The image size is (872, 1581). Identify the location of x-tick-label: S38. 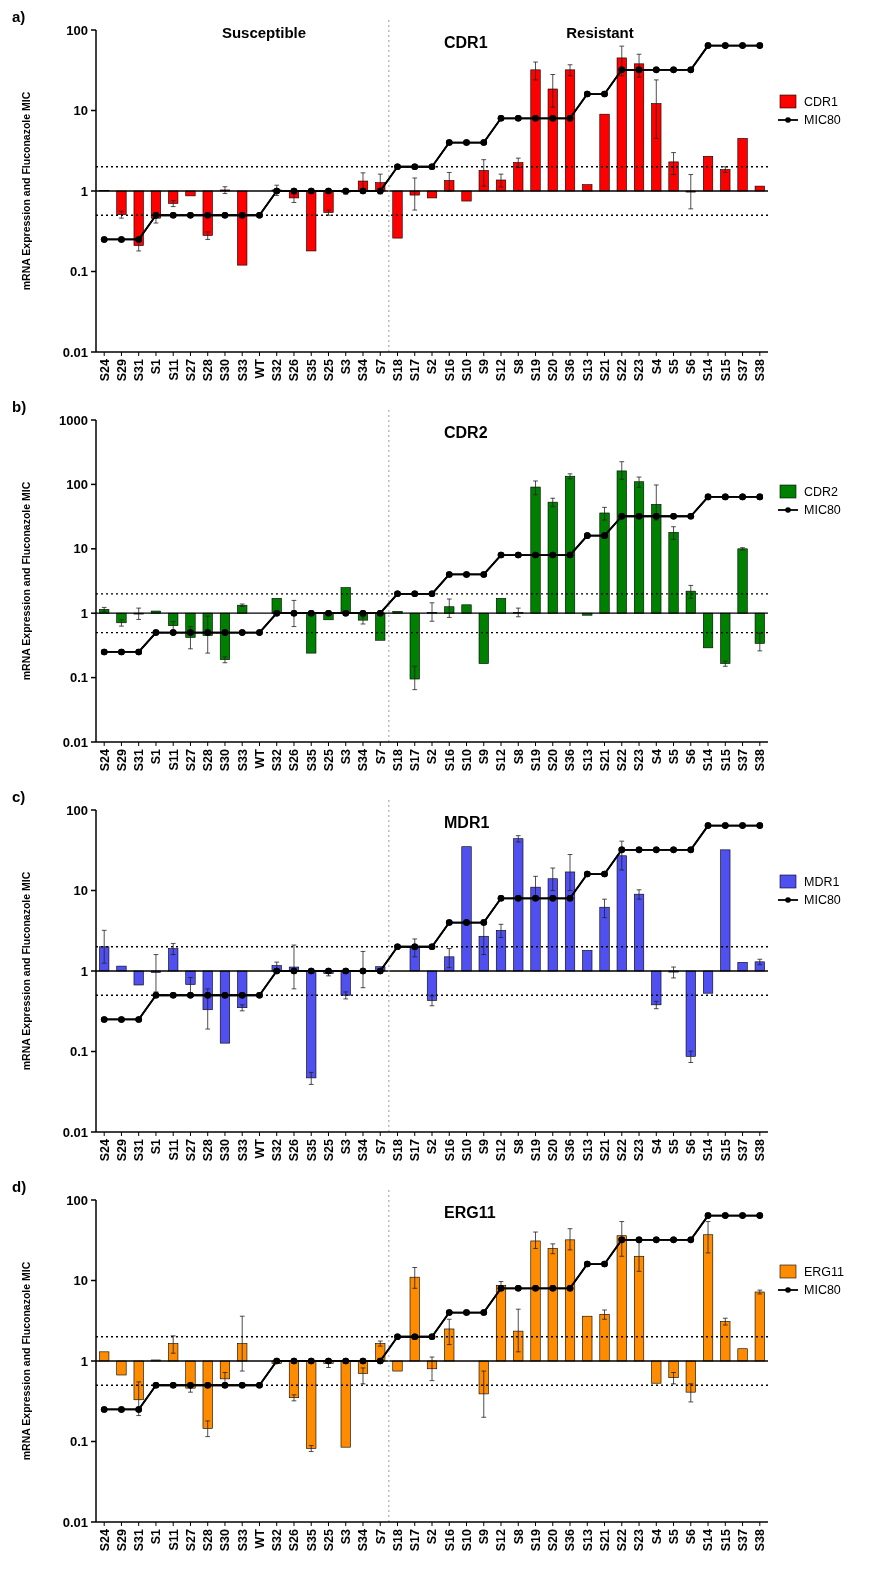
(760, 370).